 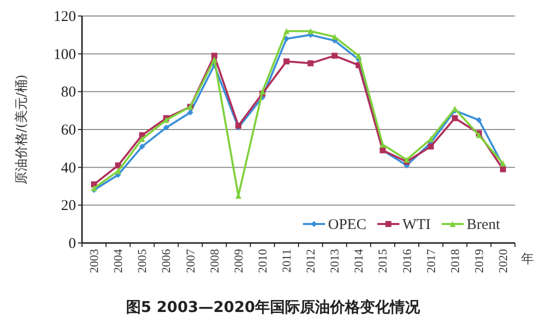 I want to click on x-tick-label: 2017, so click(x=431, y=261).